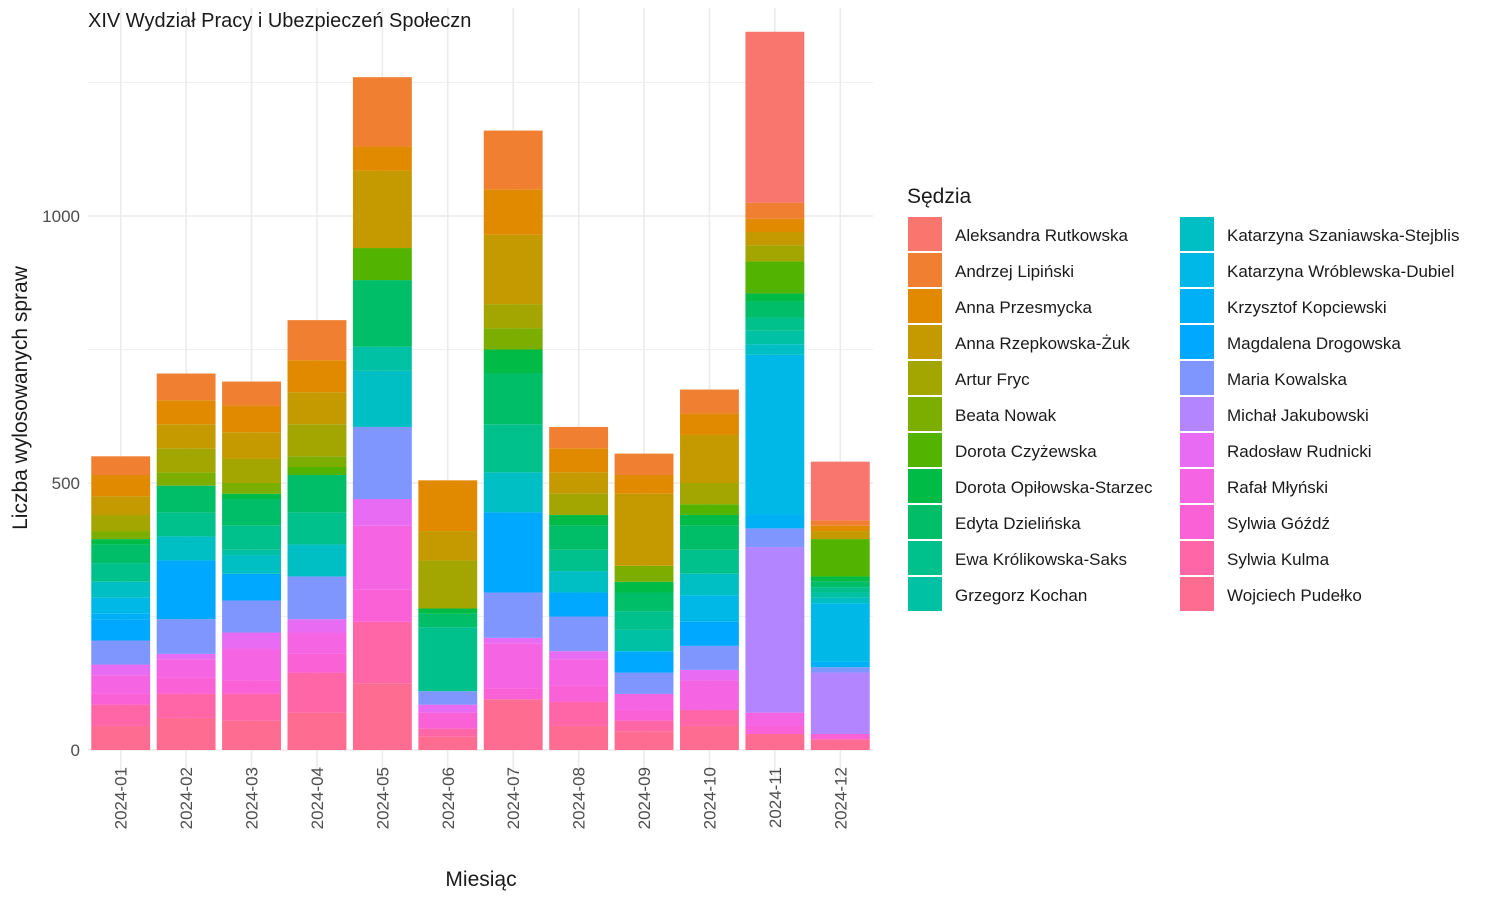  What do you see at coordinates (1026, 451) in the screenshot?
I see `legend-label: Dorota Czyżewska` at bounding box center [1026, 451].